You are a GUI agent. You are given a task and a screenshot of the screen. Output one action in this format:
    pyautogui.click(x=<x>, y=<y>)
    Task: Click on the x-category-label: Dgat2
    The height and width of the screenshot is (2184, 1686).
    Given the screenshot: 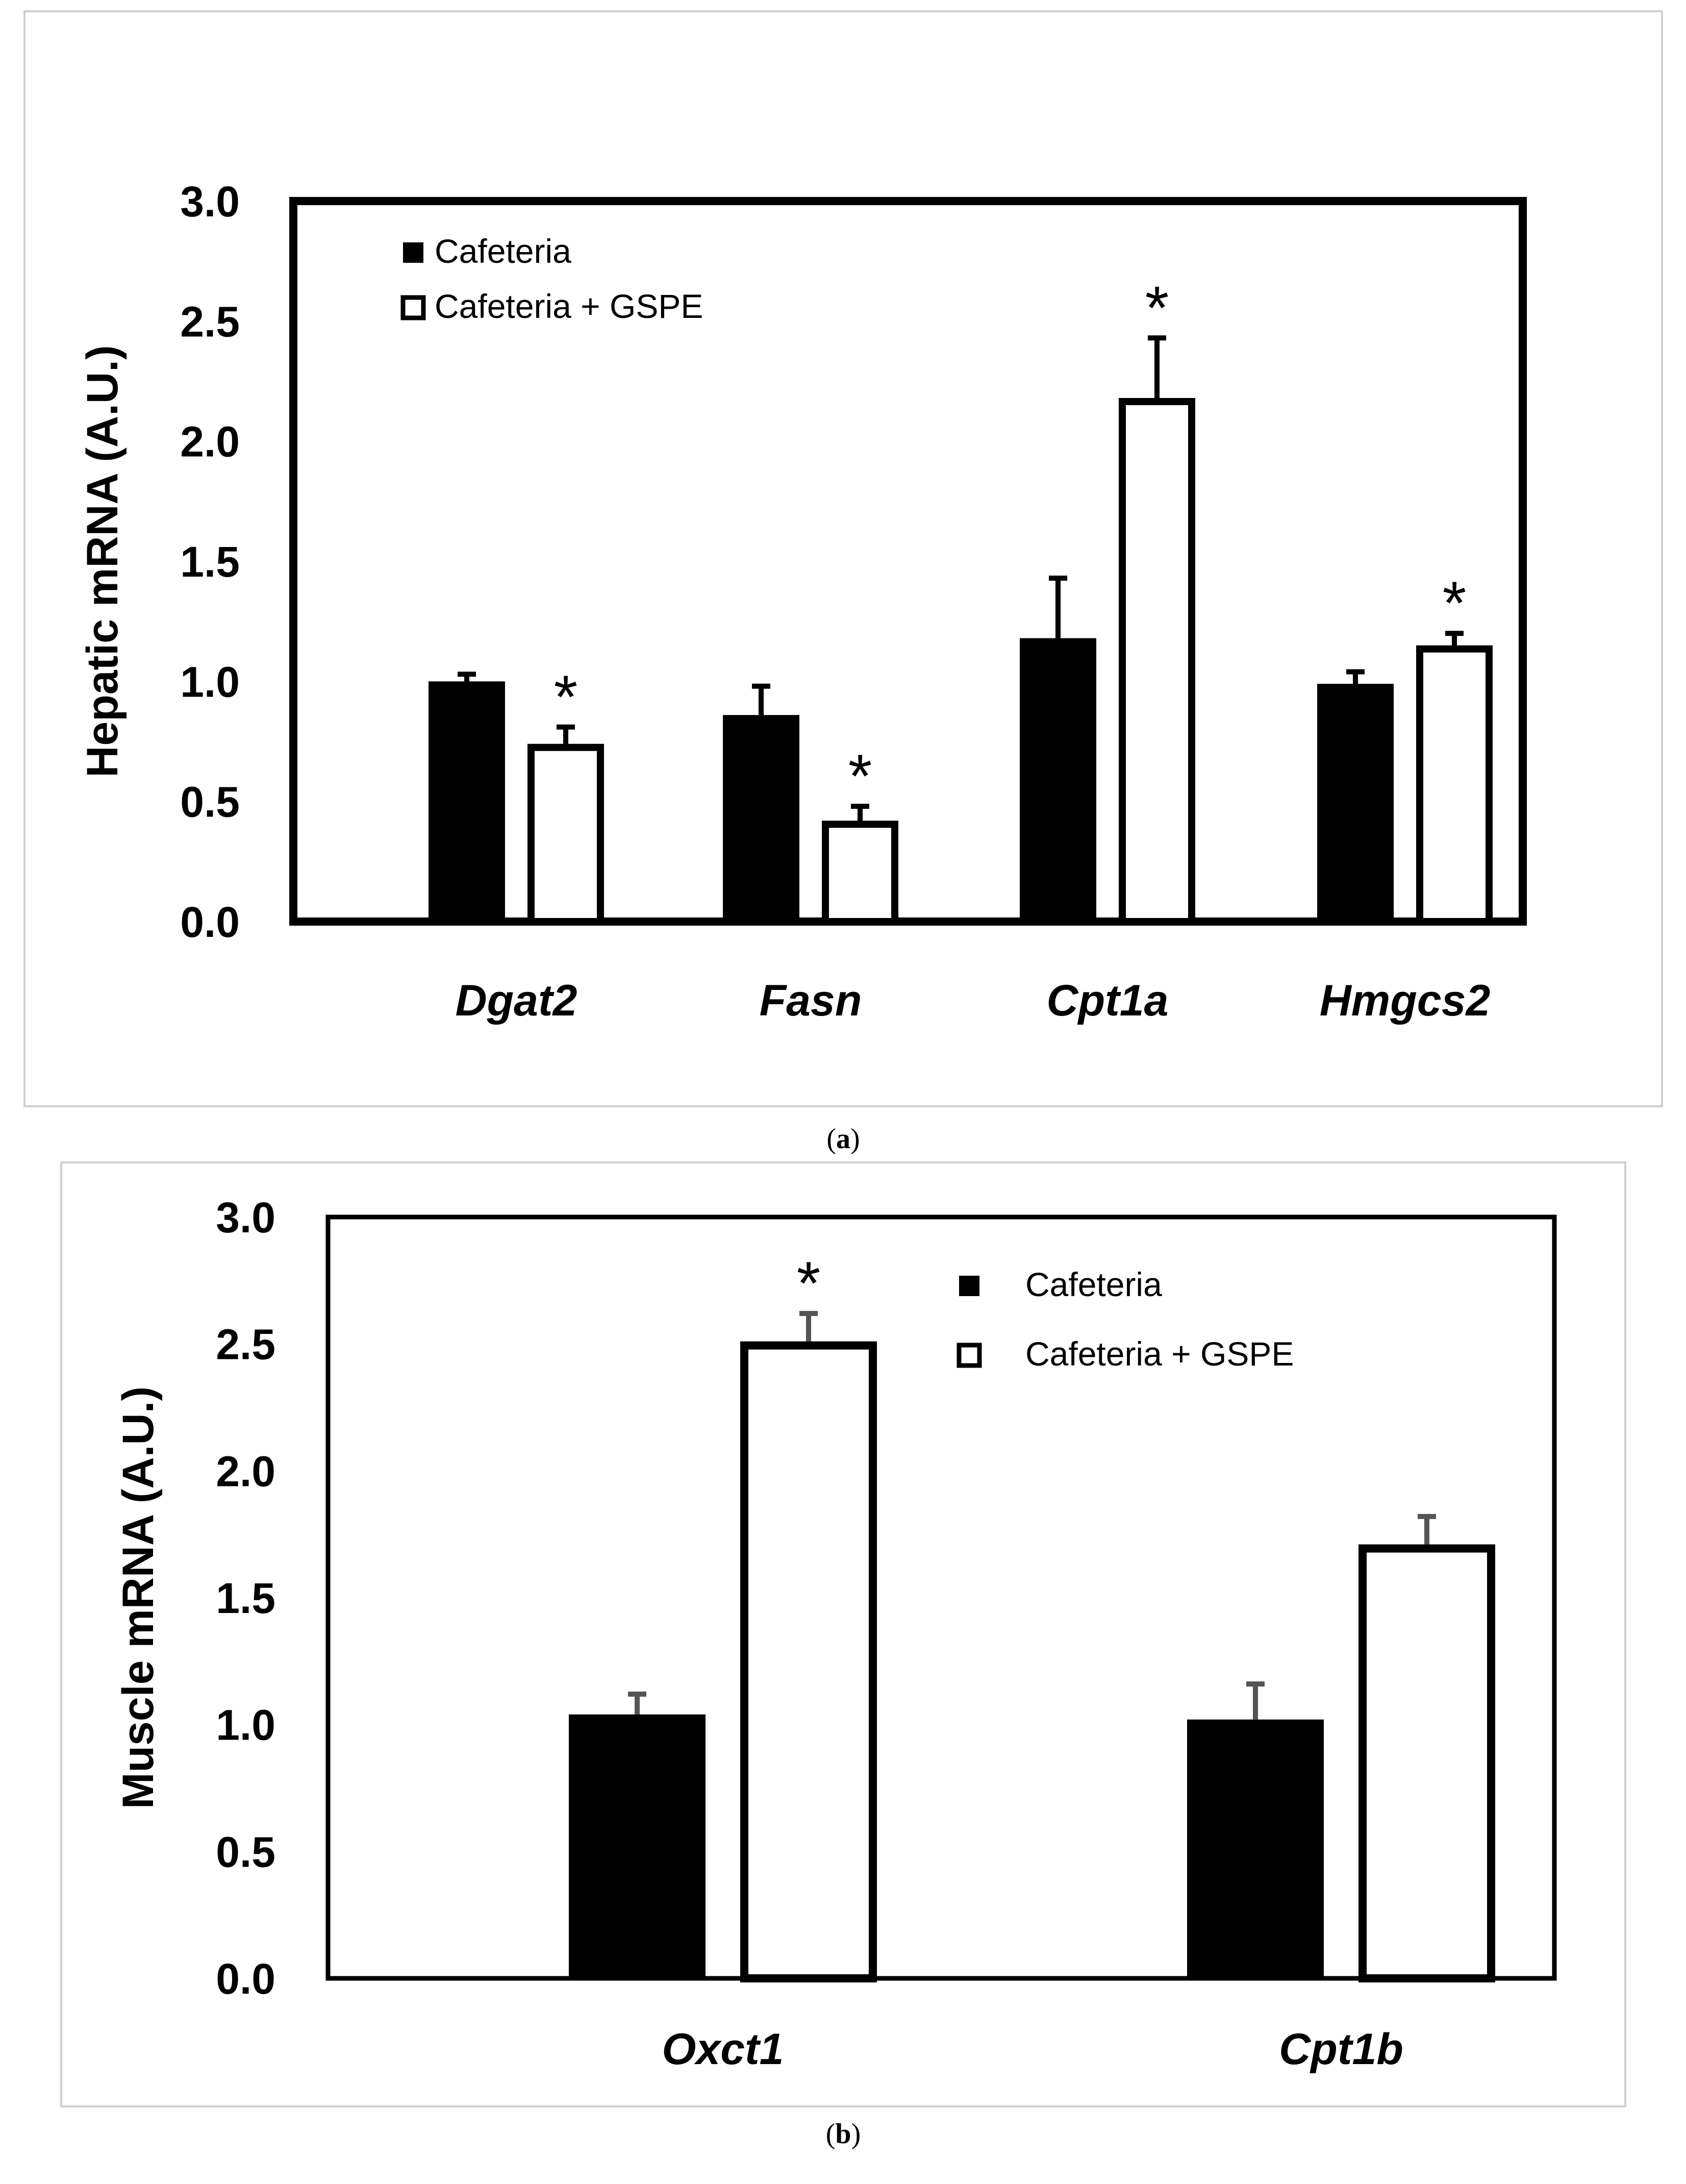 What is the action you would take?
    pyautogui.click(x=516, y=1000)
    